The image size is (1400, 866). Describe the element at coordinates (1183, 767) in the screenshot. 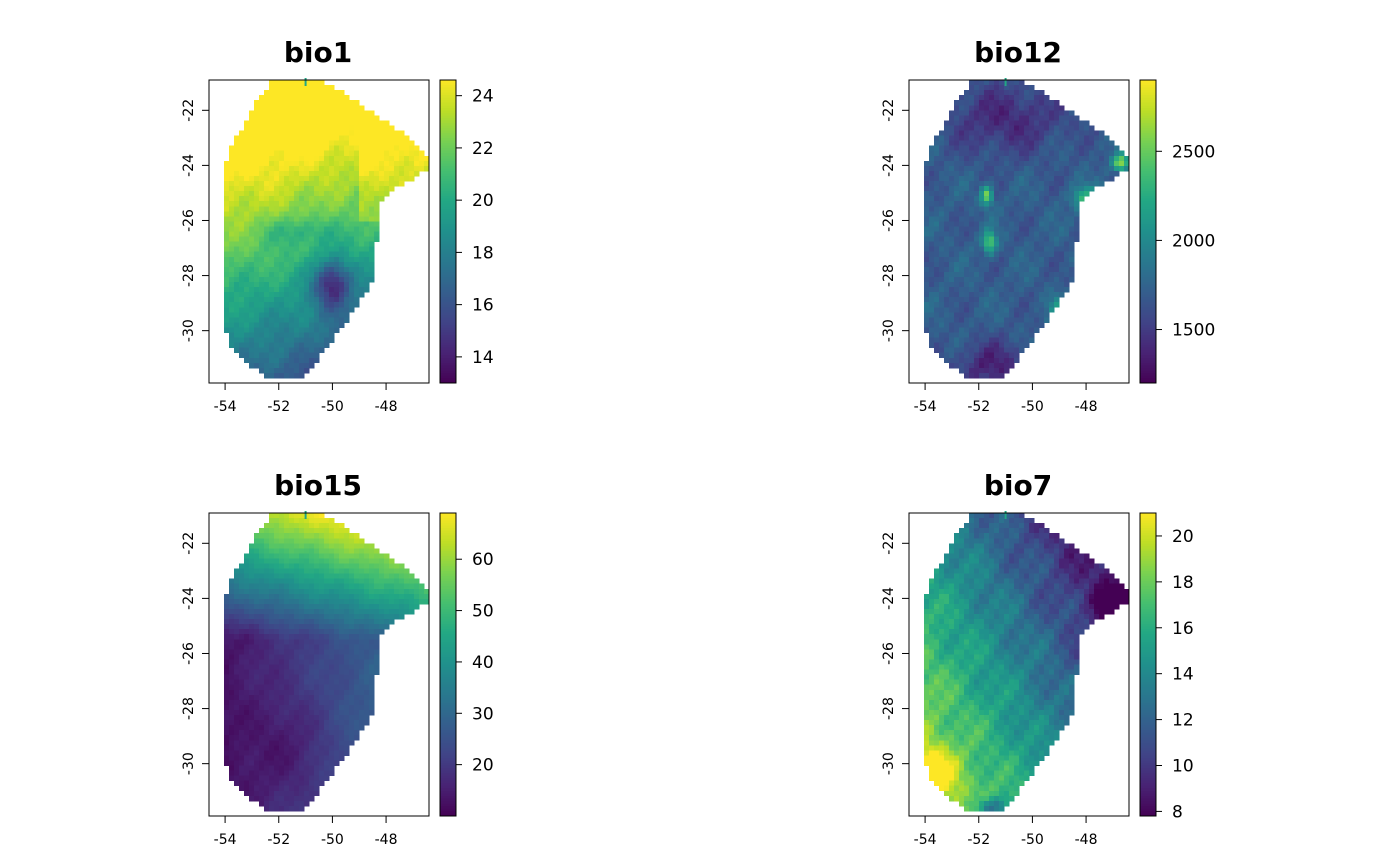

I see `colorbar-tick-label: 10` at that location.